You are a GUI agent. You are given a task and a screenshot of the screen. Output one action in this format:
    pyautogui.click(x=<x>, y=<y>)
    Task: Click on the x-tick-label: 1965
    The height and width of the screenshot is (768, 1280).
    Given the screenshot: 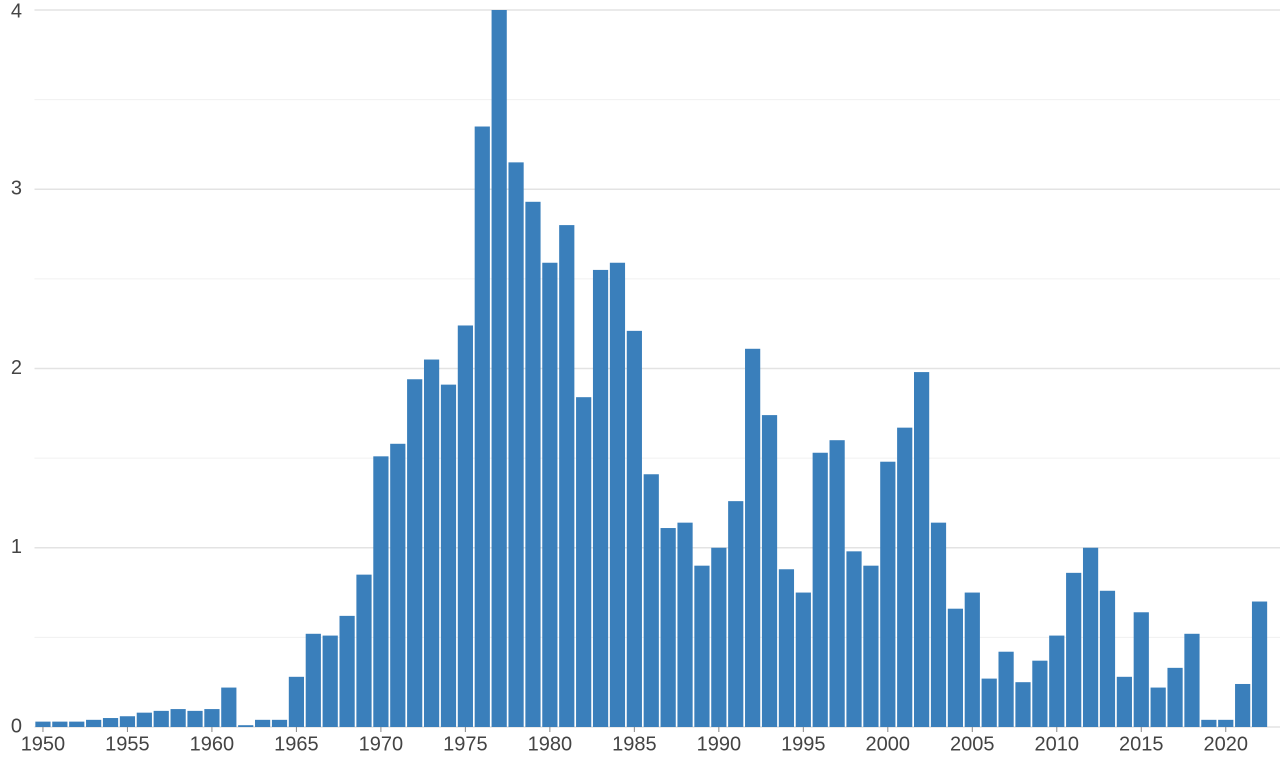 What is the action you would take?
    pyautogui.click(x=296, y=744)
    